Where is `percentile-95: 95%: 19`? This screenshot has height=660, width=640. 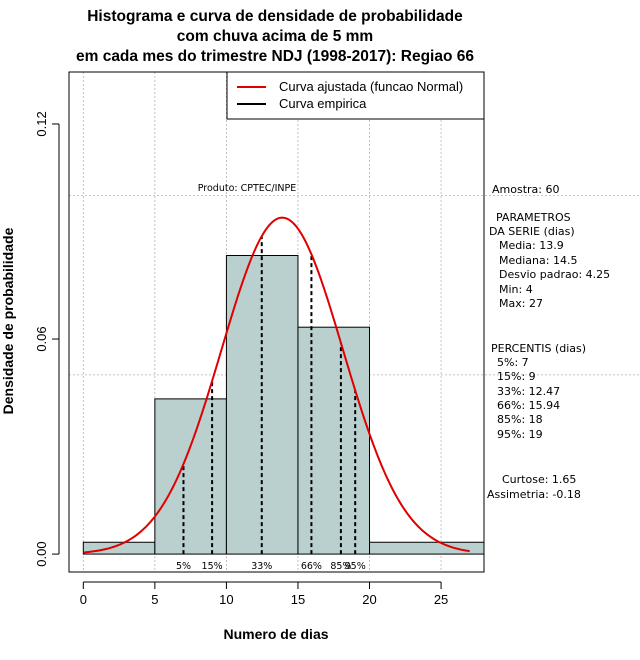
percentile-95: 95%: 19 is located at coordinates (520, 434).